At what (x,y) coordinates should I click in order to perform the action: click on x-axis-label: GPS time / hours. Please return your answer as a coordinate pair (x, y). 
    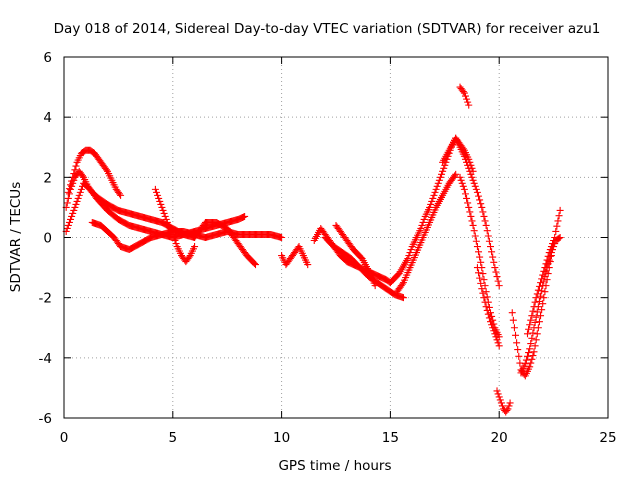
    Looking at the image, I should click on (334, 466).